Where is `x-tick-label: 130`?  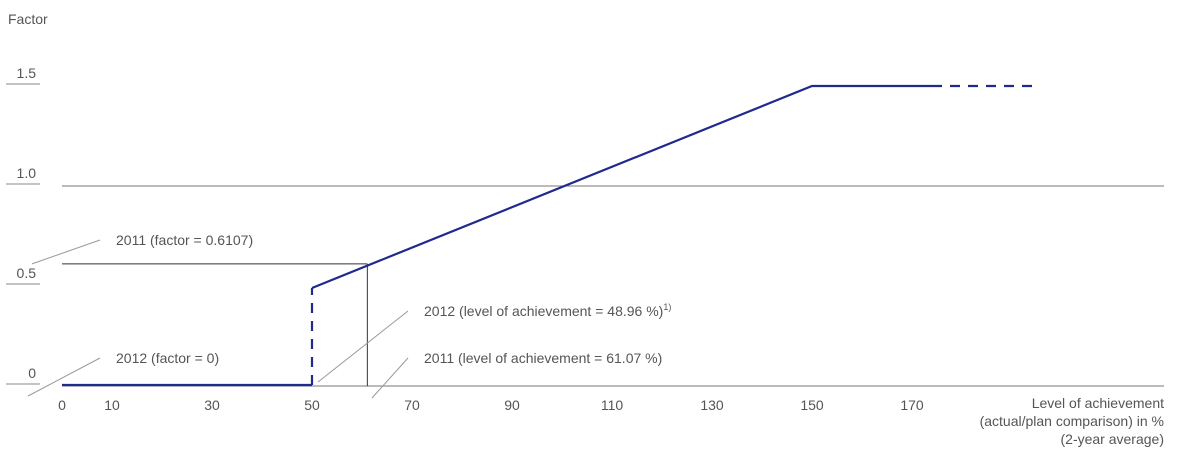
x-tick-label: 130 is located at coordinates (712, 405).